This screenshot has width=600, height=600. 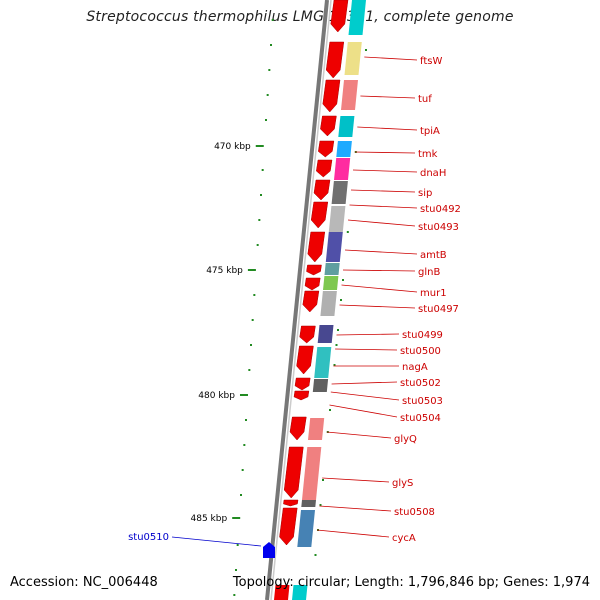 What do you see at coordinates (428, 154) in the screenshot?
I see `gene-label: tmk` at bounding box center [428, 154].